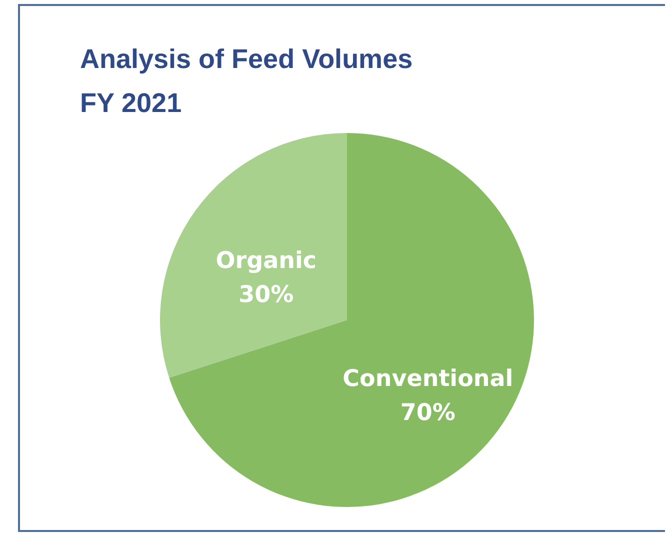 The height and width of the screenshot is (533, 667). Describe the element at coordinates (246, 81) in the screenshot. I see `chart-title: Analysis of Feed Volumes FY 2021` at that location.